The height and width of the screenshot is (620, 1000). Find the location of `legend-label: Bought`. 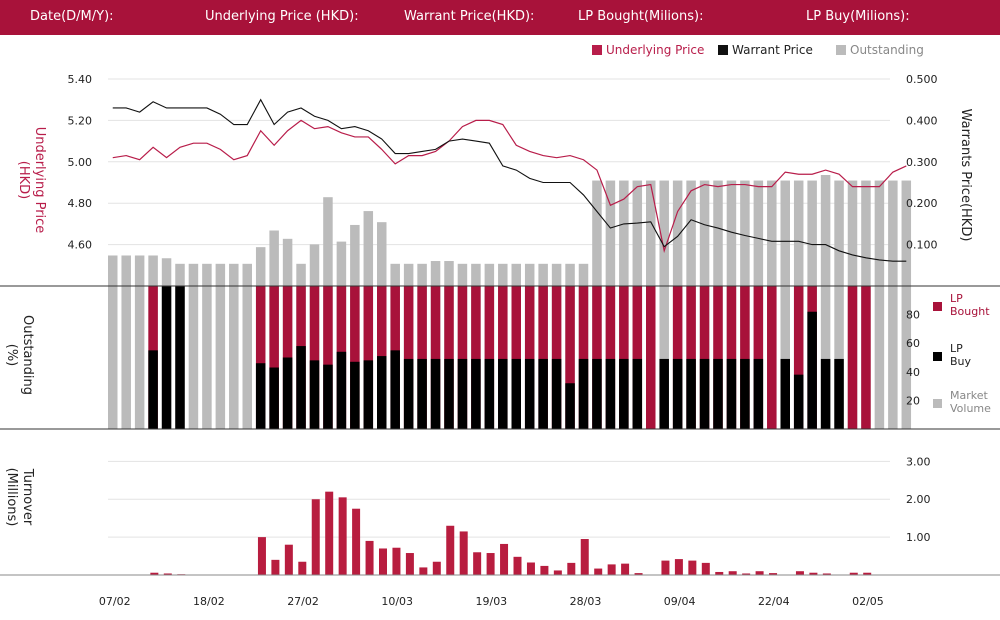

legend-label: Bought is located at coordinates (970, 311).